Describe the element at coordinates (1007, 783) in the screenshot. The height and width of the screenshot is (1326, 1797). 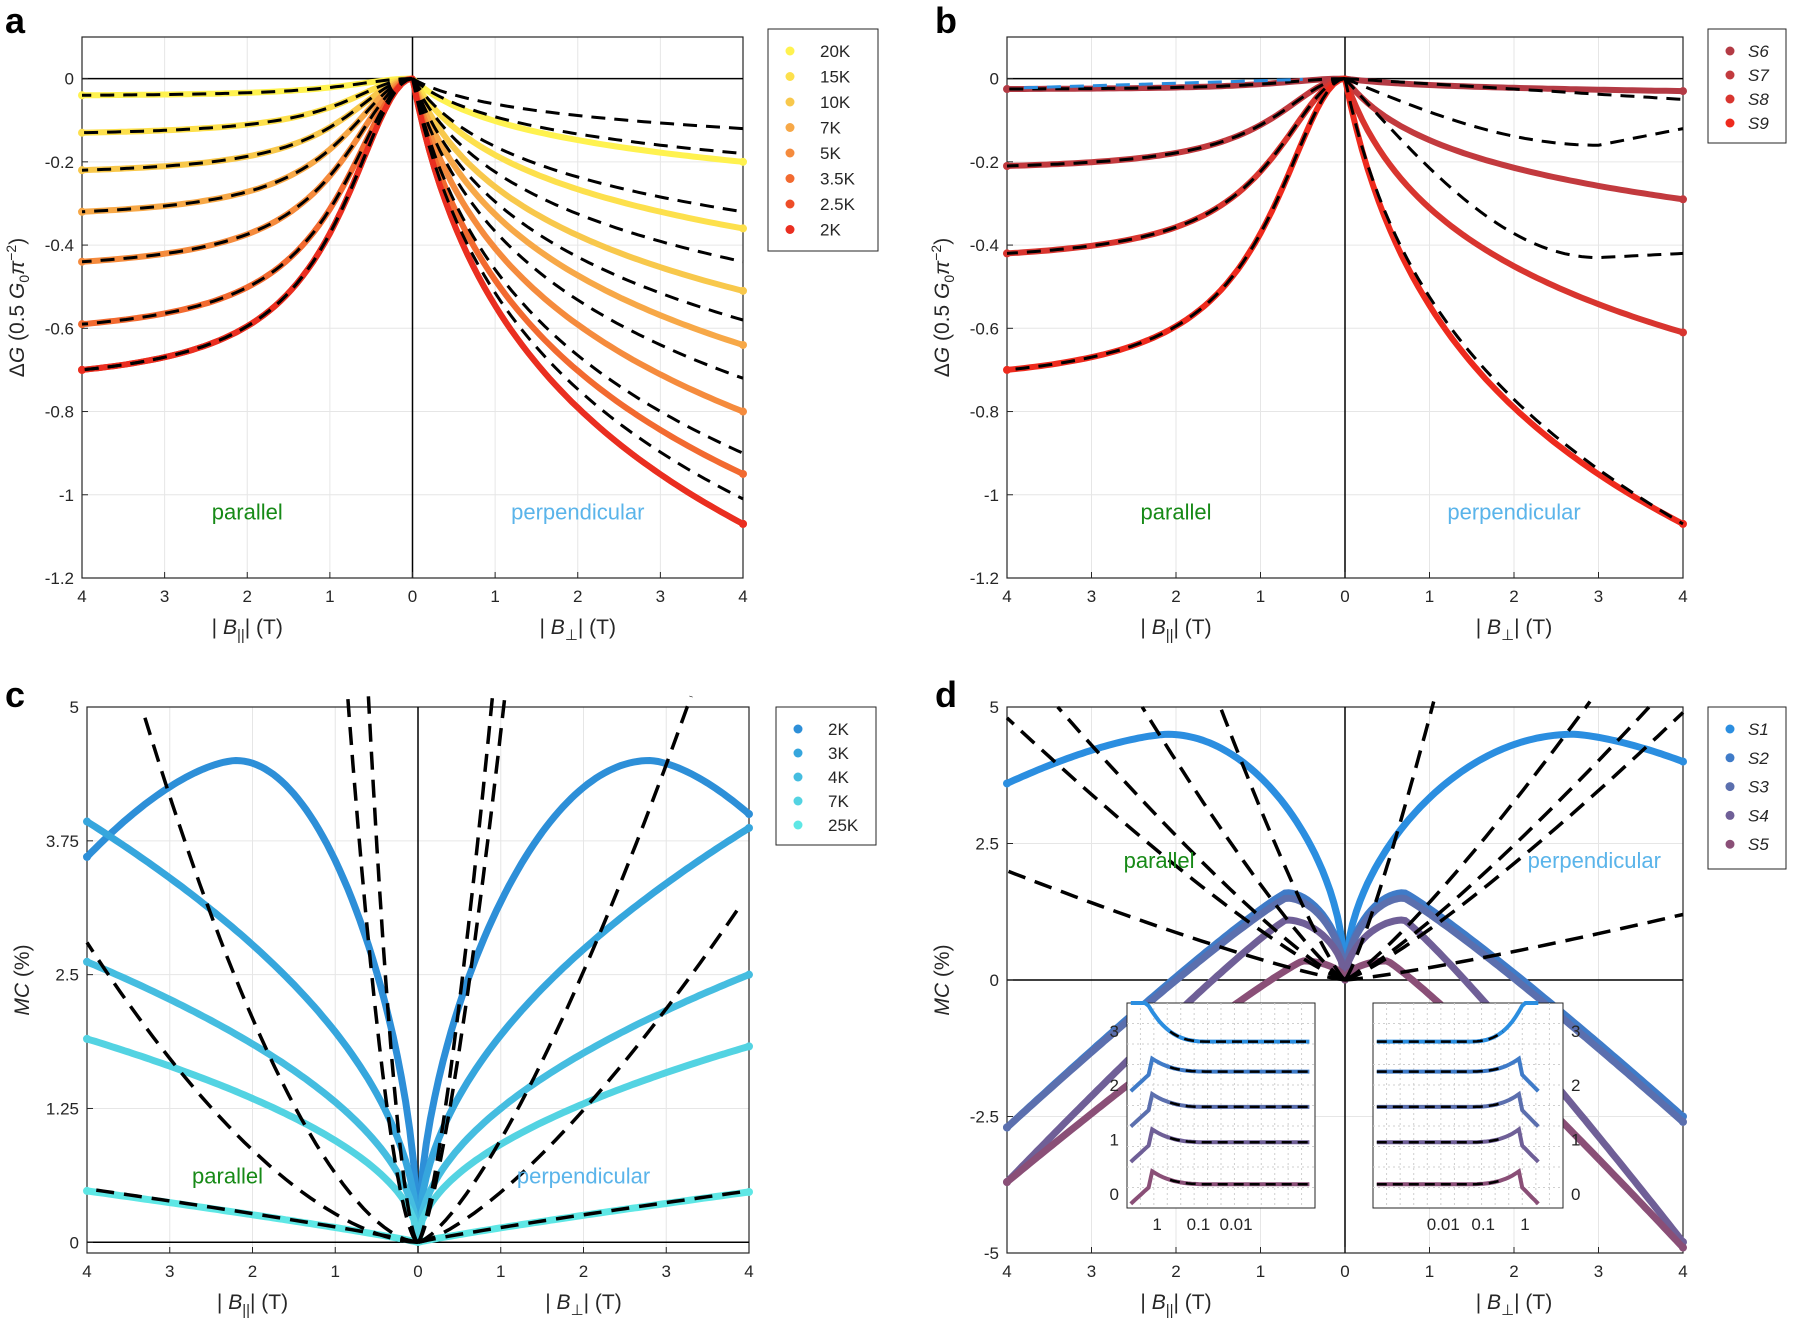
I see `point-S1-par-end` at that location.